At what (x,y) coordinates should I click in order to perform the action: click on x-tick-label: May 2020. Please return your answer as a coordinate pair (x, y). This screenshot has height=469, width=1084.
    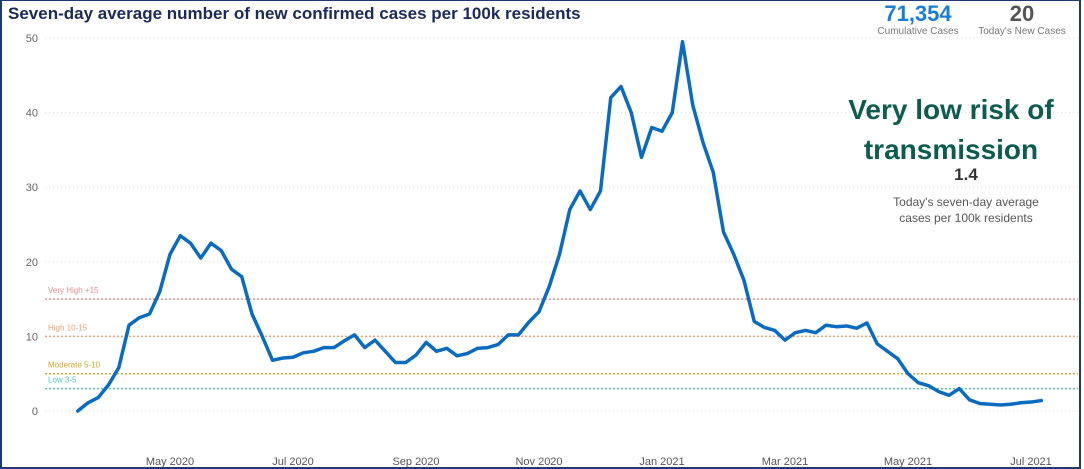
    Looking at the image, I should click on (170, 462).